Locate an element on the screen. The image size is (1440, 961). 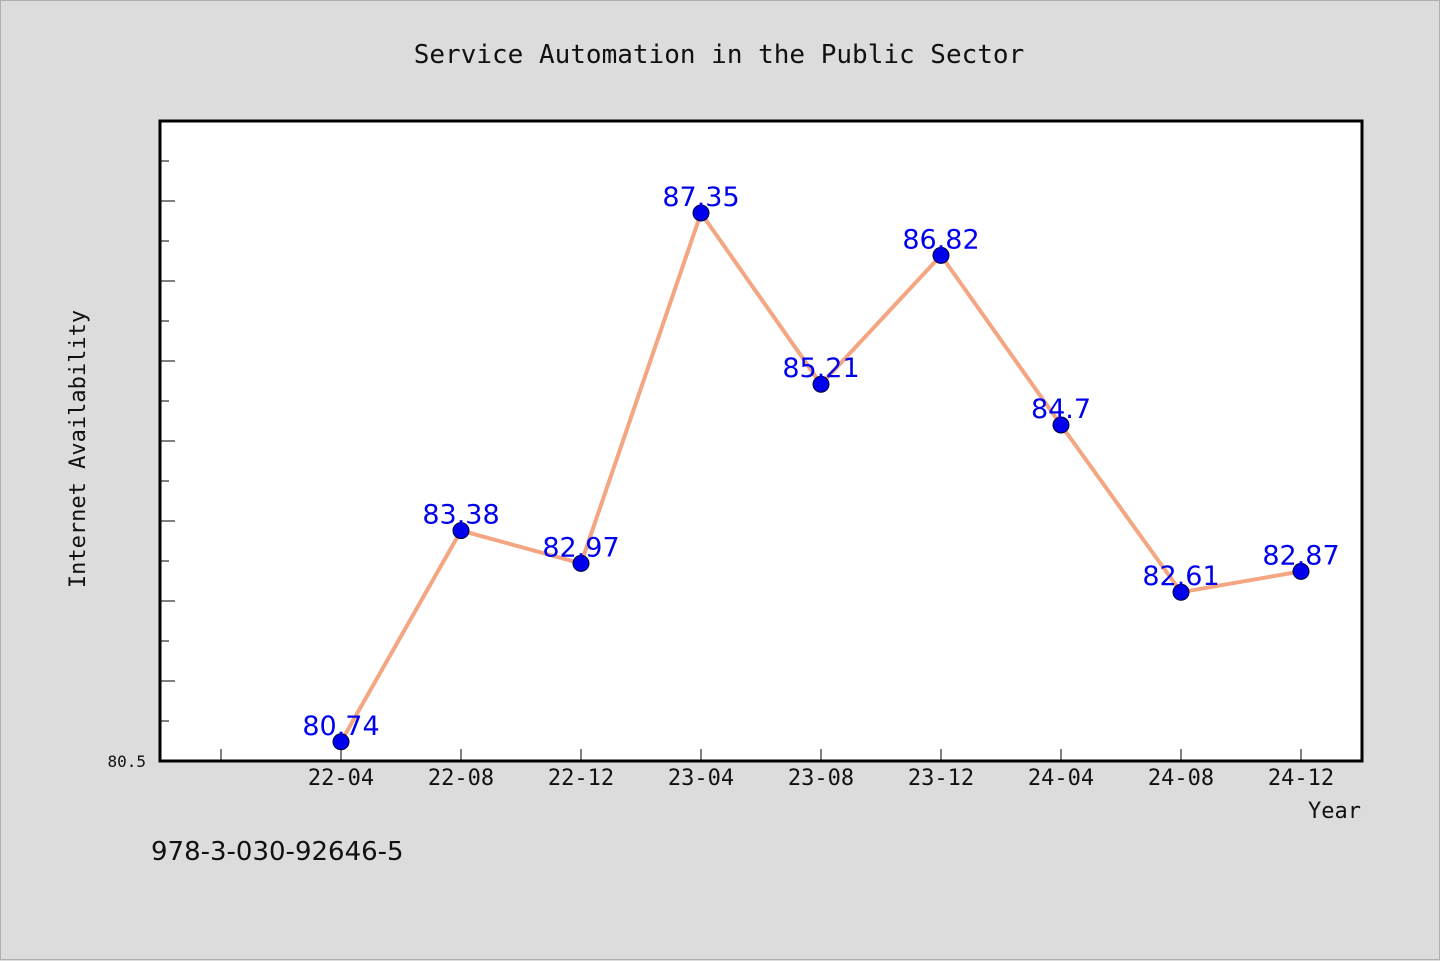
data-label: 85.21 is located at coordinates (820, 368).